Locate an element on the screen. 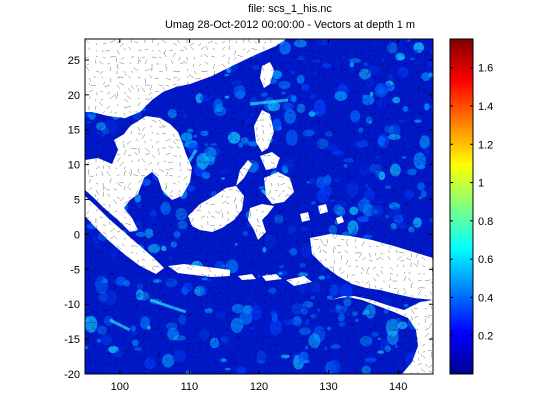 The width and height of the screenshot is (560, 420). colorbar-tick-label: 0.6 is located at coordinates (485, 260).